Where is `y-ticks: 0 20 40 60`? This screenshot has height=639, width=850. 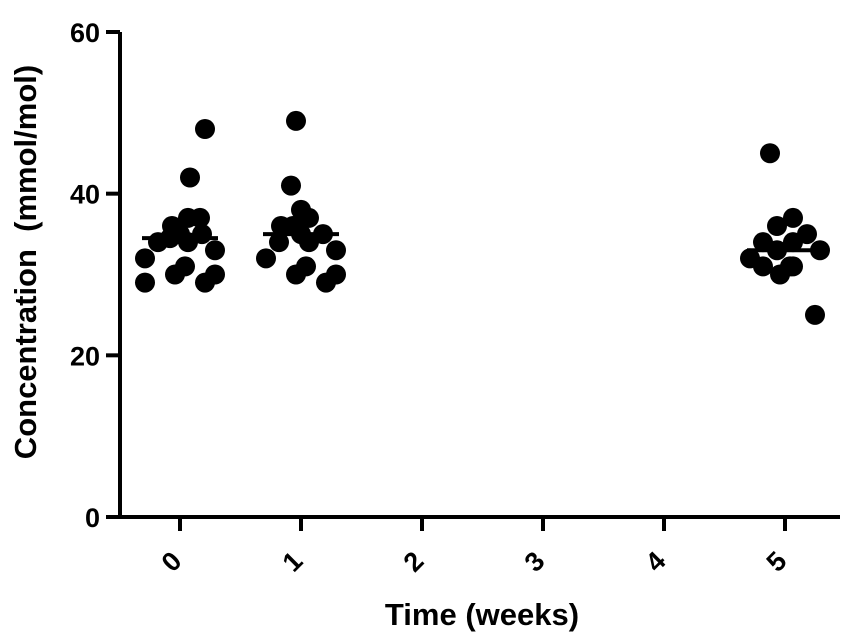
y-ticks: 0 20 40 60 is located at coordinates (95, 275).